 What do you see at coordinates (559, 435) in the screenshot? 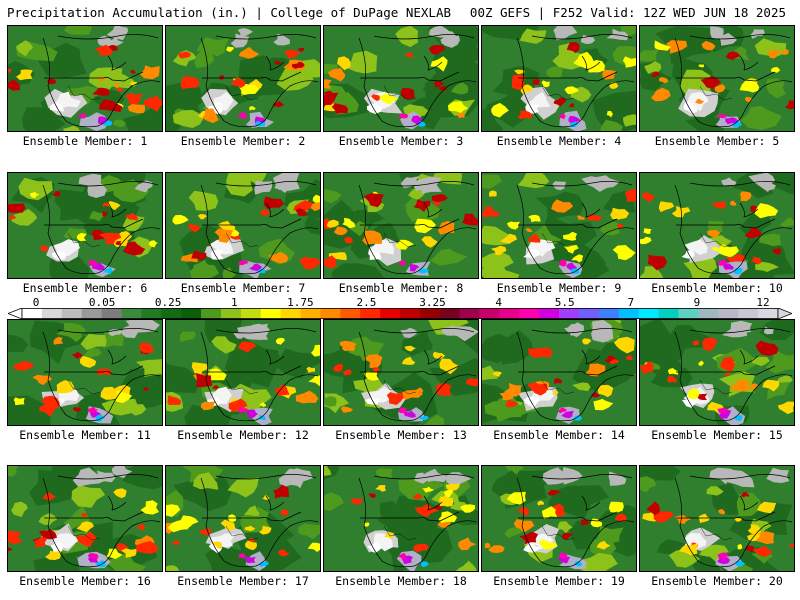
I see `ensemble-member-label: Ensemble Member: 14` at bounding box center [559, 435].